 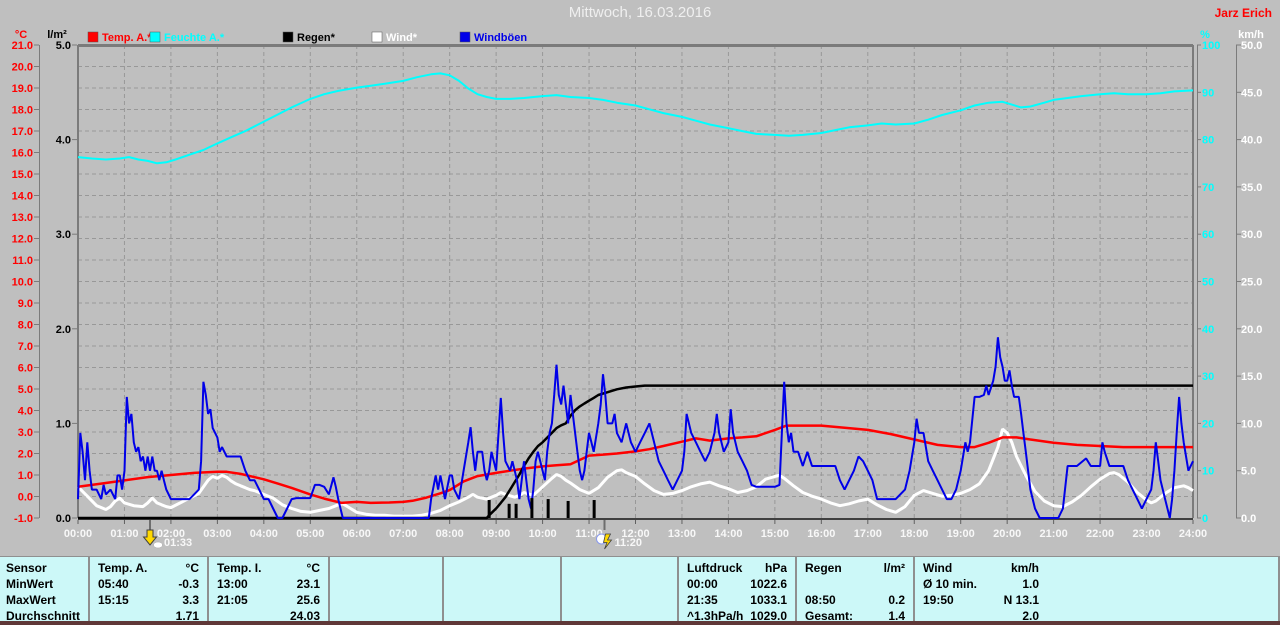 I want to click on temp_c-tick-label: 3.0, so click(x=25, y=433).